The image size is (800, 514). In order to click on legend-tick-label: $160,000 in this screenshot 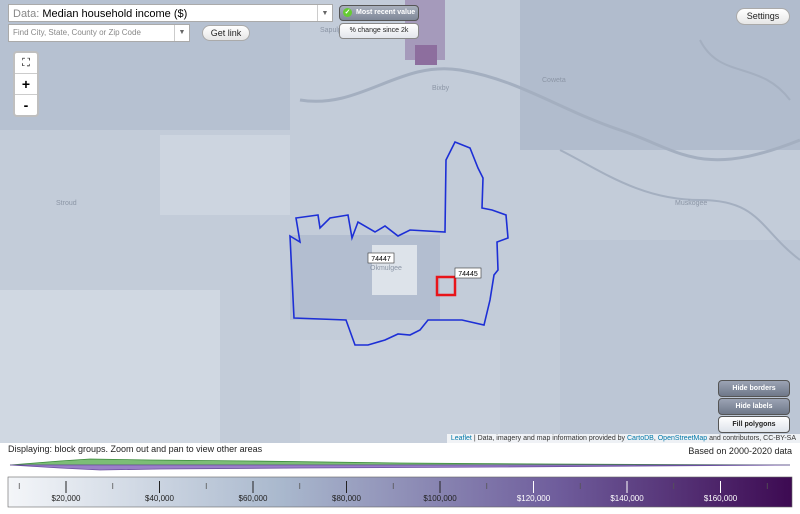, I will do `click(721, 498)`.